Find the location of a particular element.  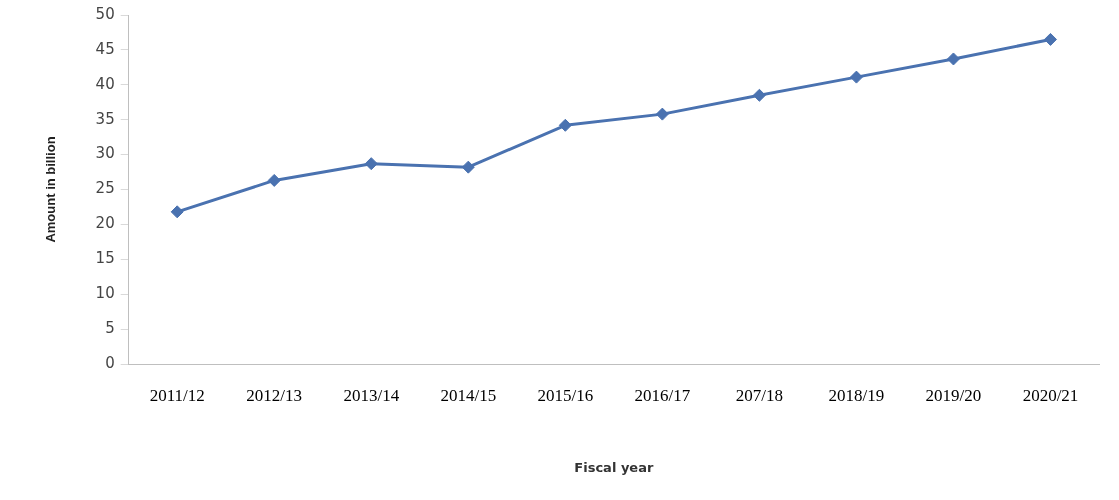

y-tick-label: 25 is located at coordinates (105, 188).